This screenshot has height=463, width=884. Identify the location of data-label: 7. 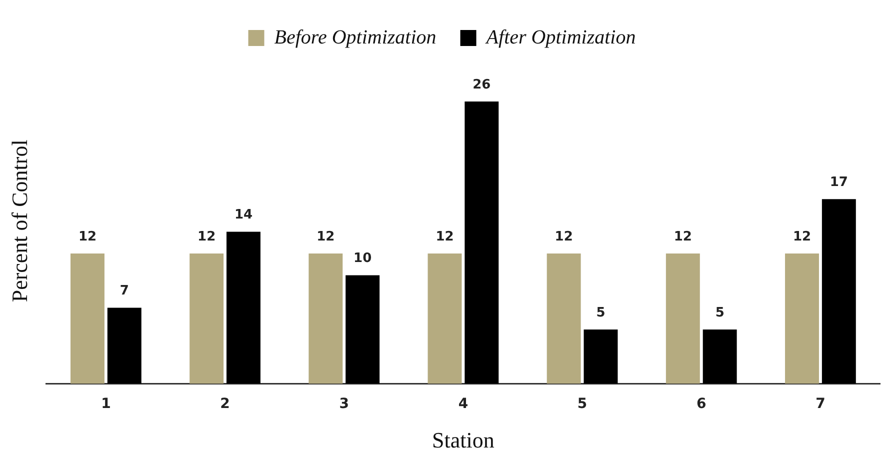
(124, 291).